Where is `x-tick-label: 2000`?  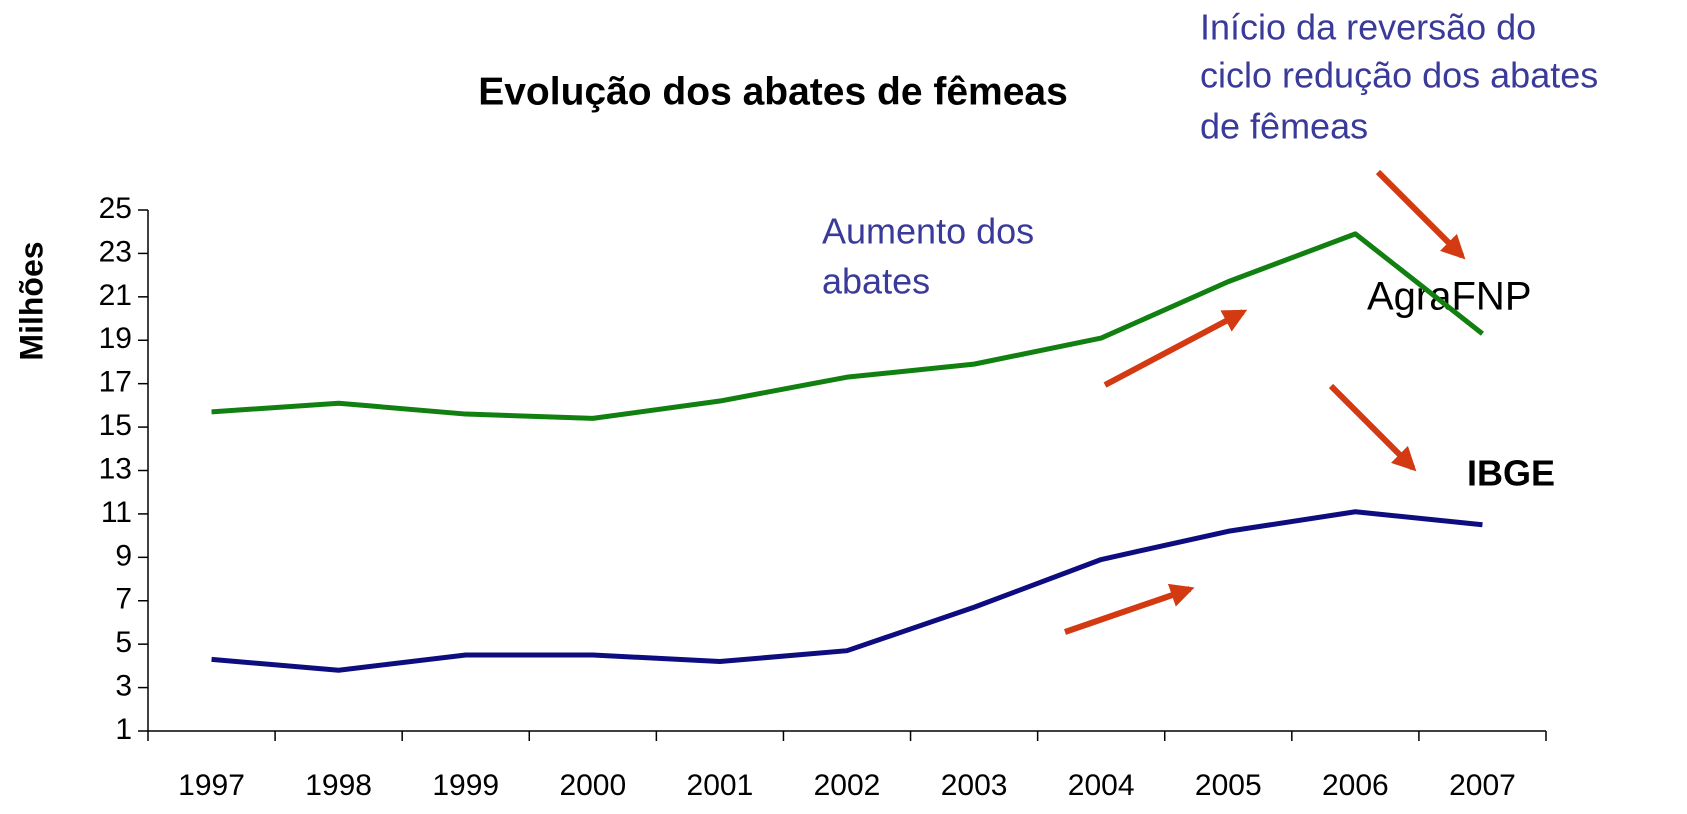
x-tick-label: 2000 is located at coordinates (592, 785).